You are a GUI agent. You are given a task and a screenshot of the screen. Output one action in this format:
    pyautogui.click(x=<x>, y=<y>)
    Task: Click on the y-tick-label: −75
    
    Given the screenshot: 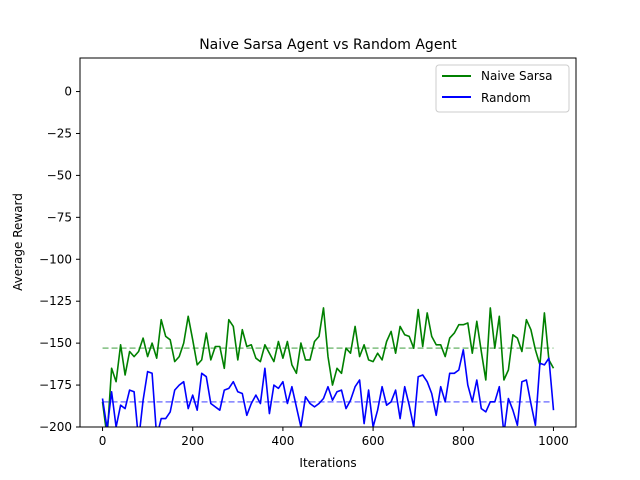 What is the action you would take?
    pyautogui.click(x=59, y=217)
    